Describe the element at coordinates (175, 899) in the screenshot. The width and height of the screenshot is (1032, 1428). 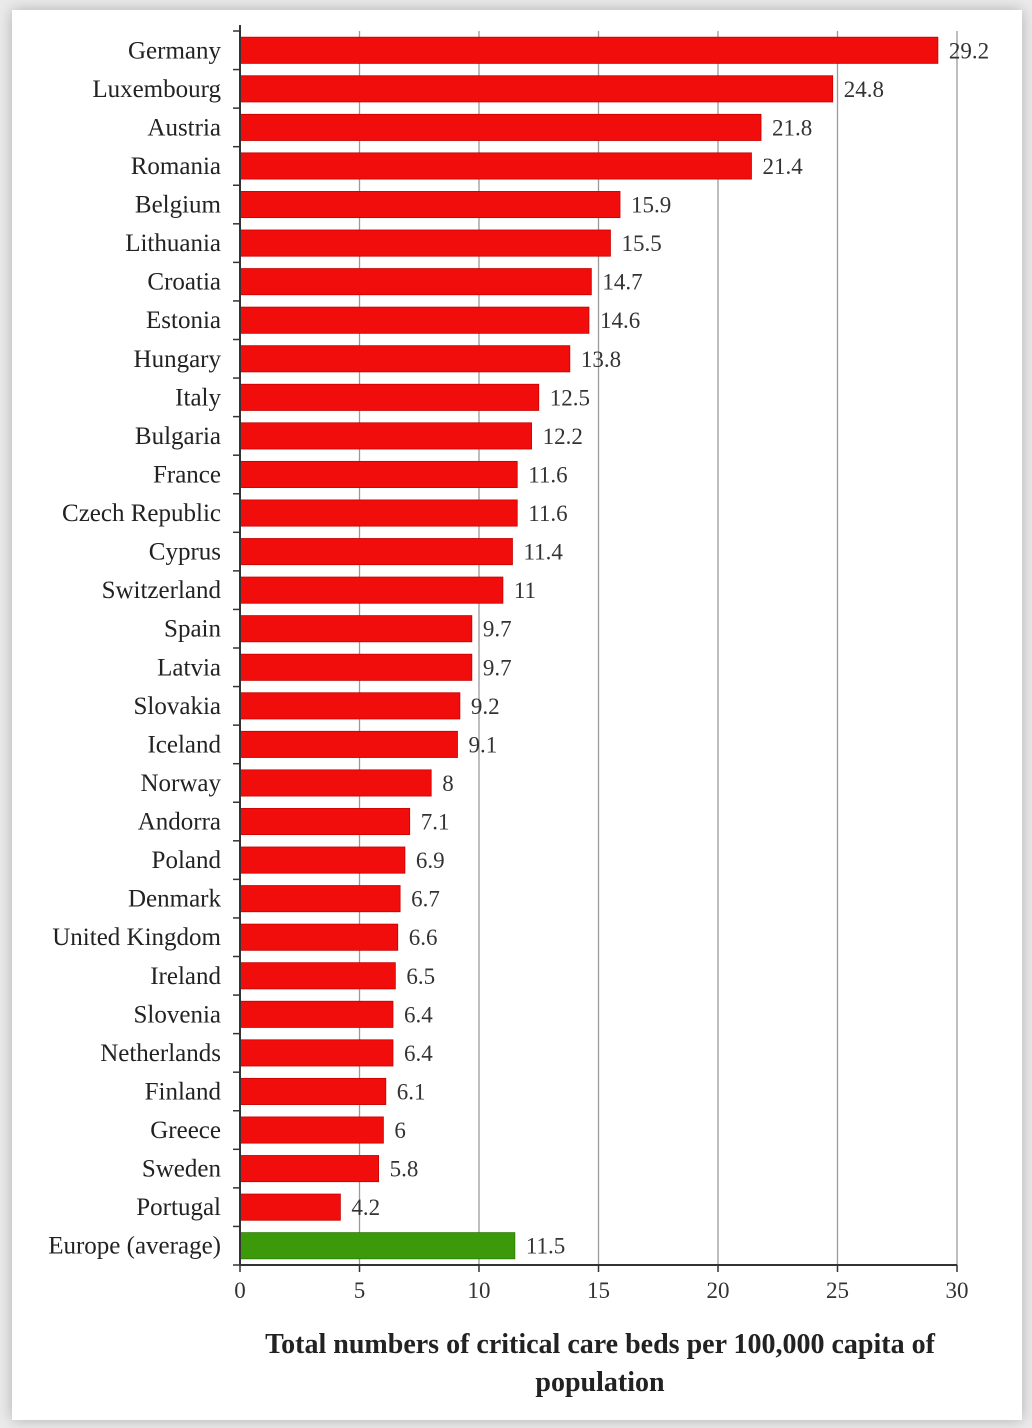
I see `category-label: Denmark` at that location.